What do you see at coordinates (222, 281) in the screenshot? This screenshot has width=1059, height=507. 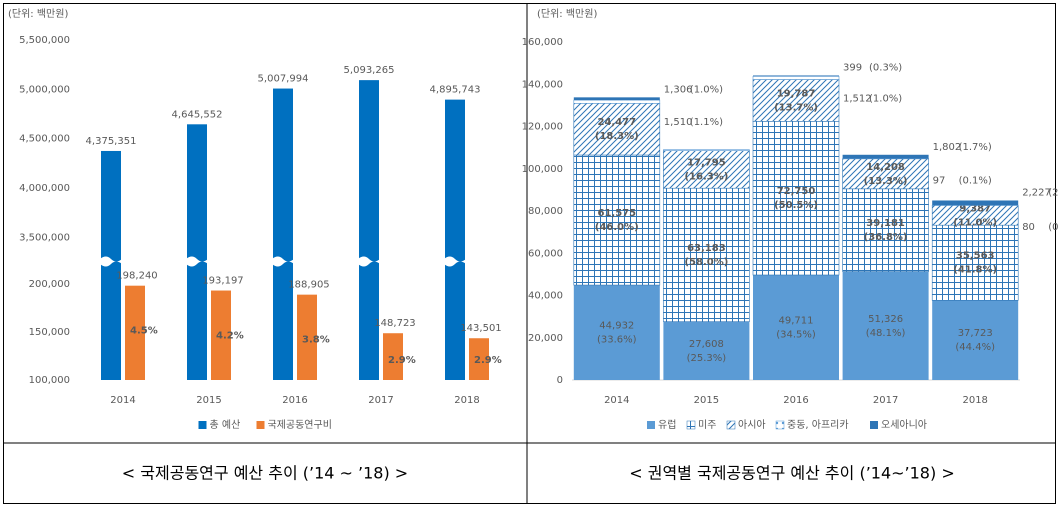 I see `value-label: 193,197` at bounding box center [222, 281].